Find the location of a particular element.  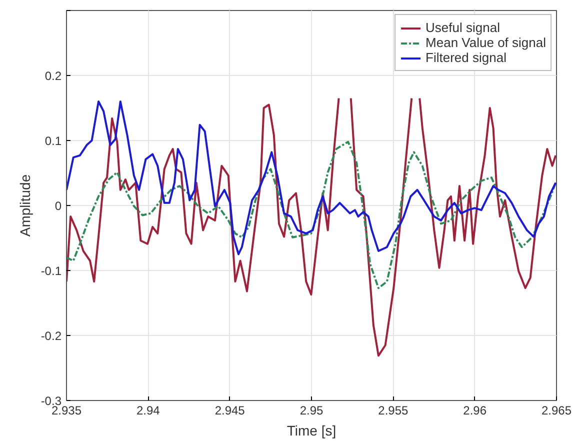

x-axis-title: Time [s] is located at coordinates (311, 430).